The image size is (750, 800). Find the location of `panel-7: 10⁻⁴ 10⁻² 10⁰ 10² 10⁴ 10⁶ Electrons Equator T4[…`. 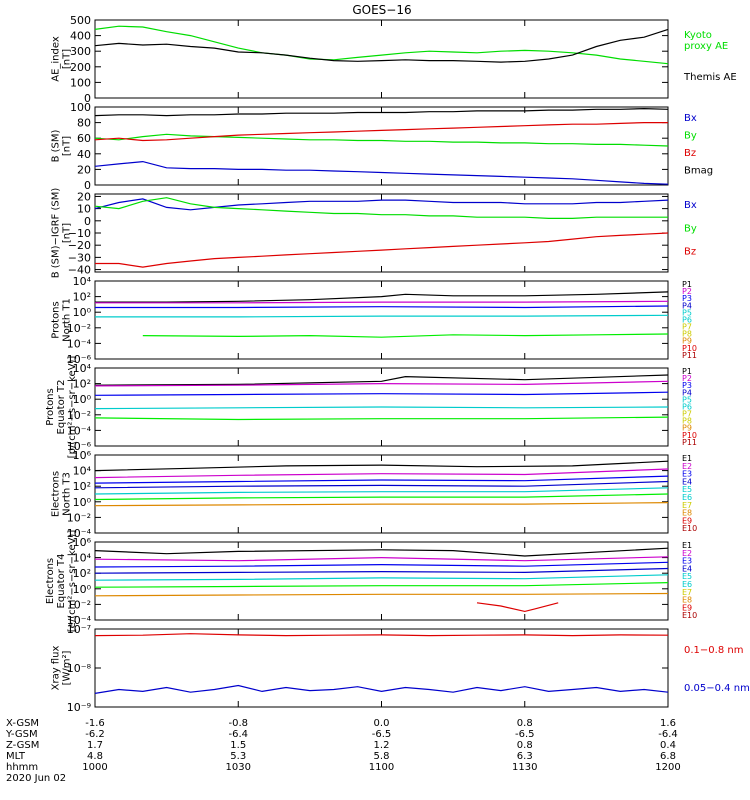

panel-7: 10⁻⁴ 10⁻² 10⁰ 10² 10⁴ 10⁶ Electrons Equator T4[… is located at coordinates (371, 581).